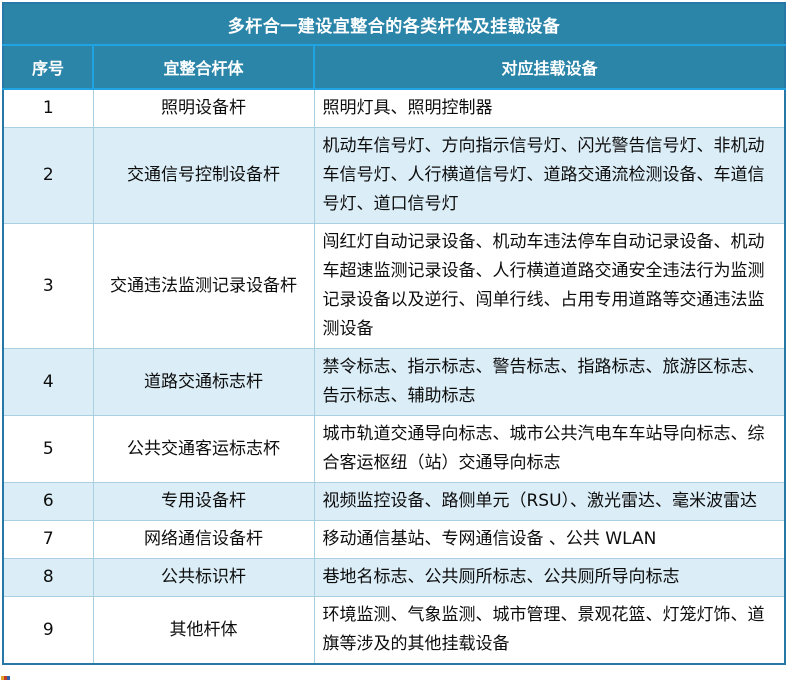 The height and width of the screenshot is (681, 786). What do you see at coordinates (203, 539) in the screenshot?
I see `cell-pole: 网络通信设备杆` at bounding box center [203, 539].